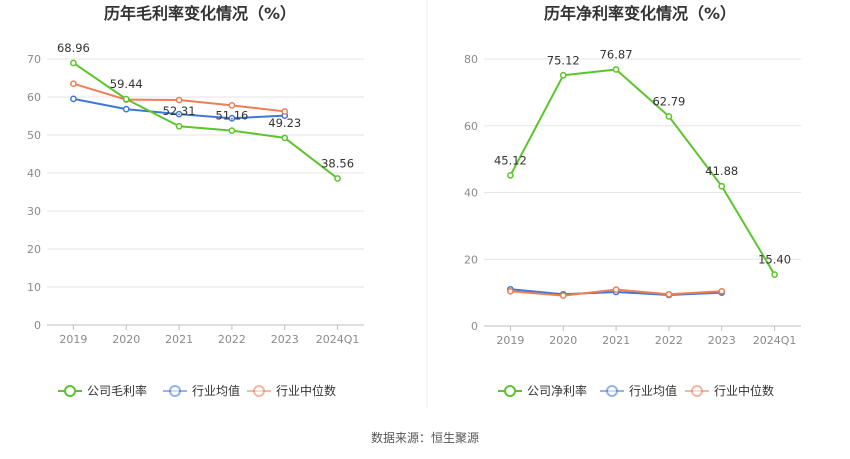 The image size is (850, 459). I want to click on data-label: 51.16, so click(231, 116).